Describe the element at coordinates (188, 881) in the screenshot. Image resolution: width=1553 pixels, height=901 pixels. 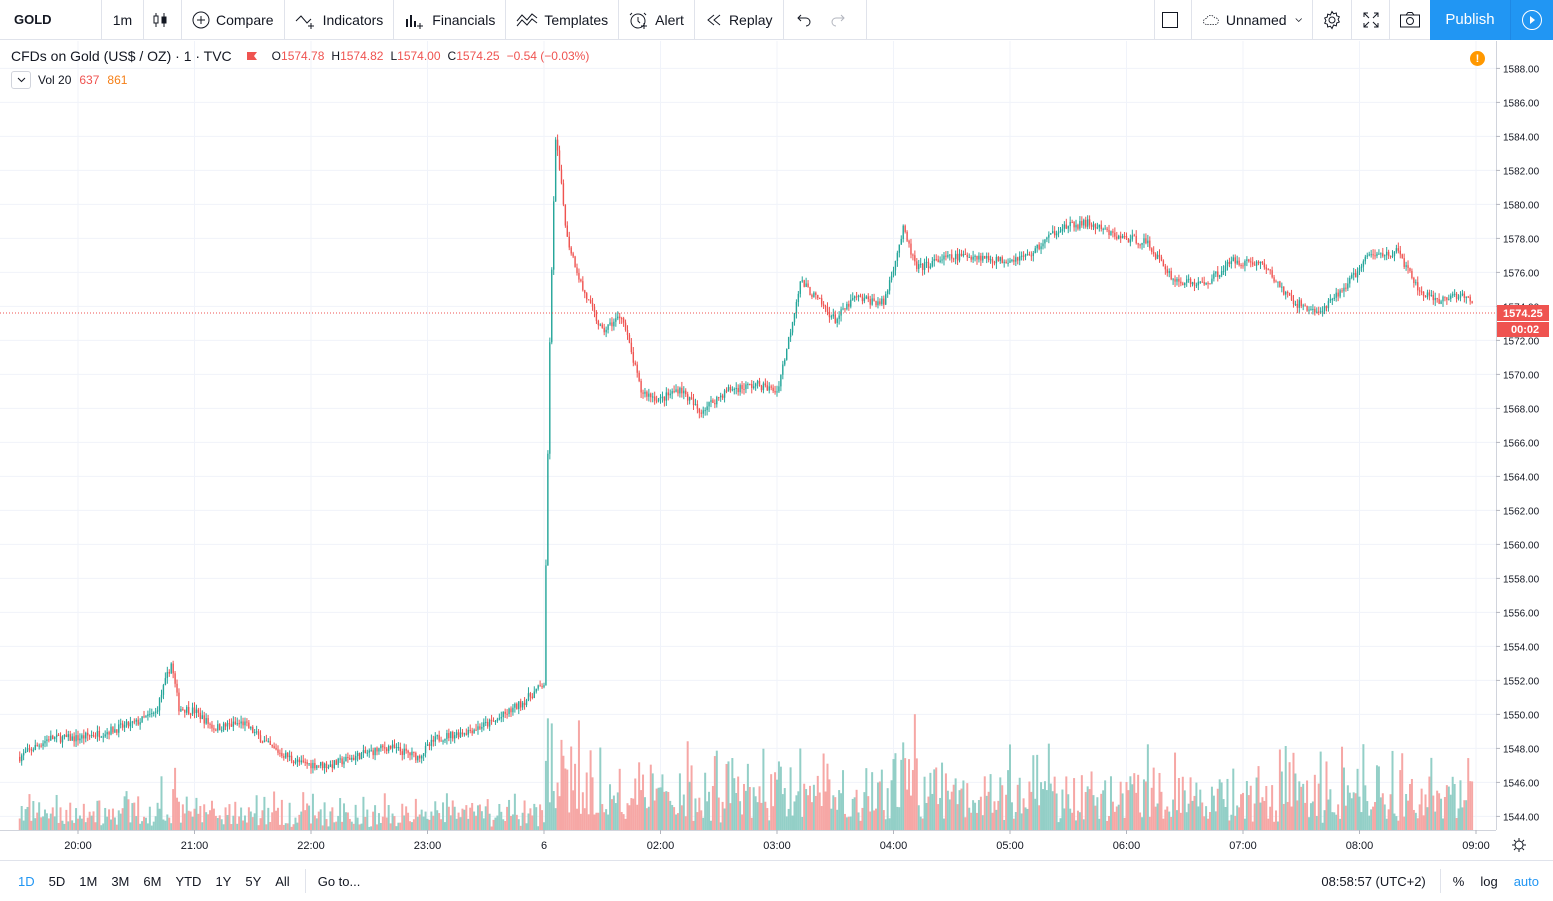
I see `range-ytd: YTD` at that location.